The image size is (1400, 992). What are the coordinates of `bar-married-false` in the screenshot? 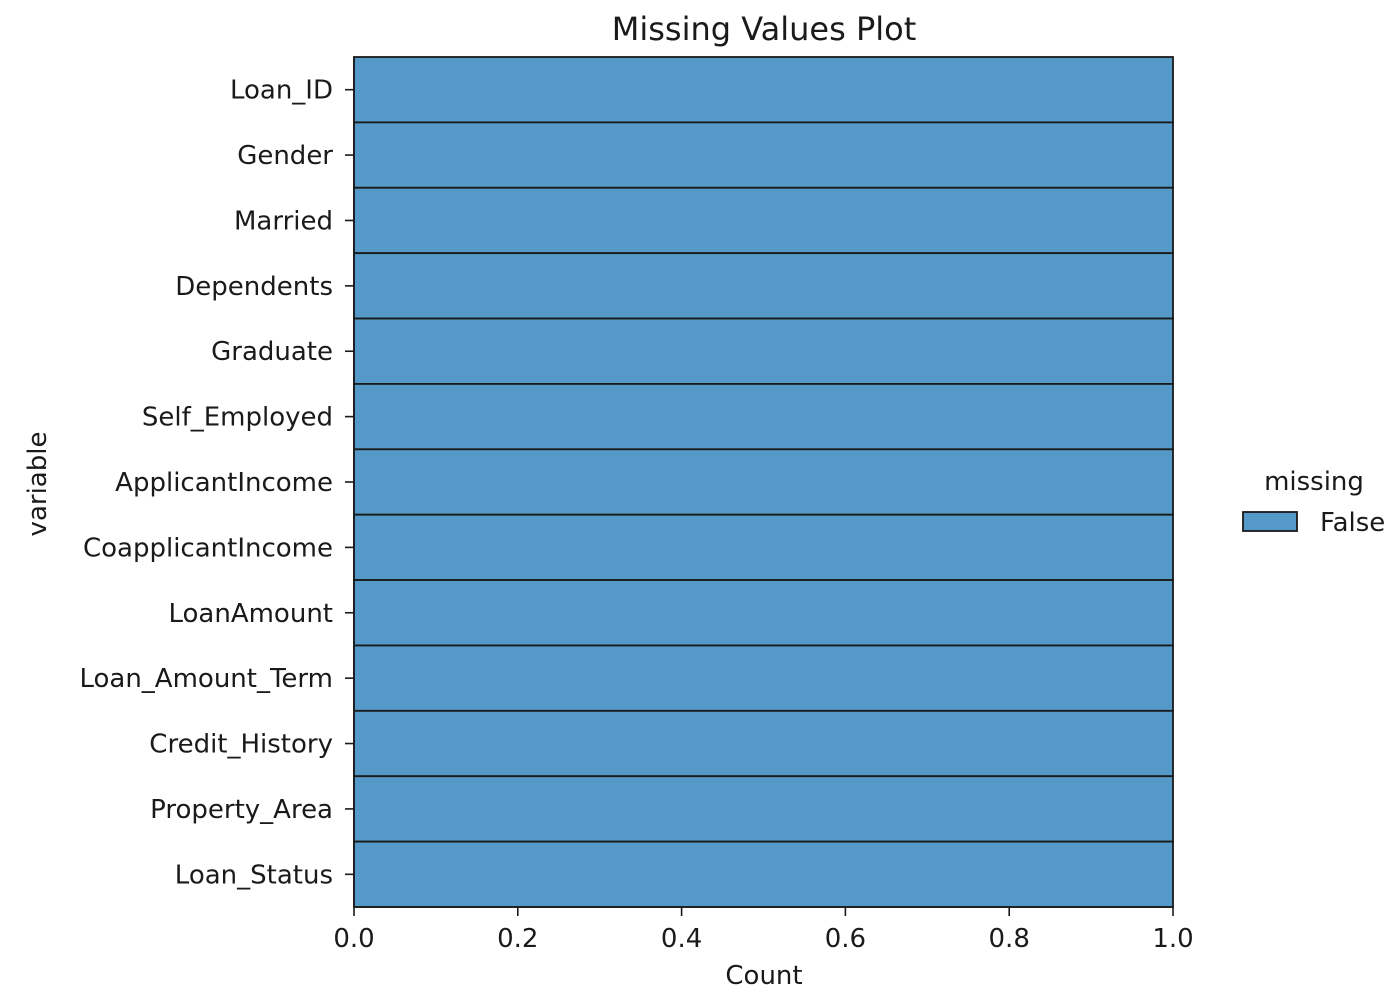 It's located at (763, 220).